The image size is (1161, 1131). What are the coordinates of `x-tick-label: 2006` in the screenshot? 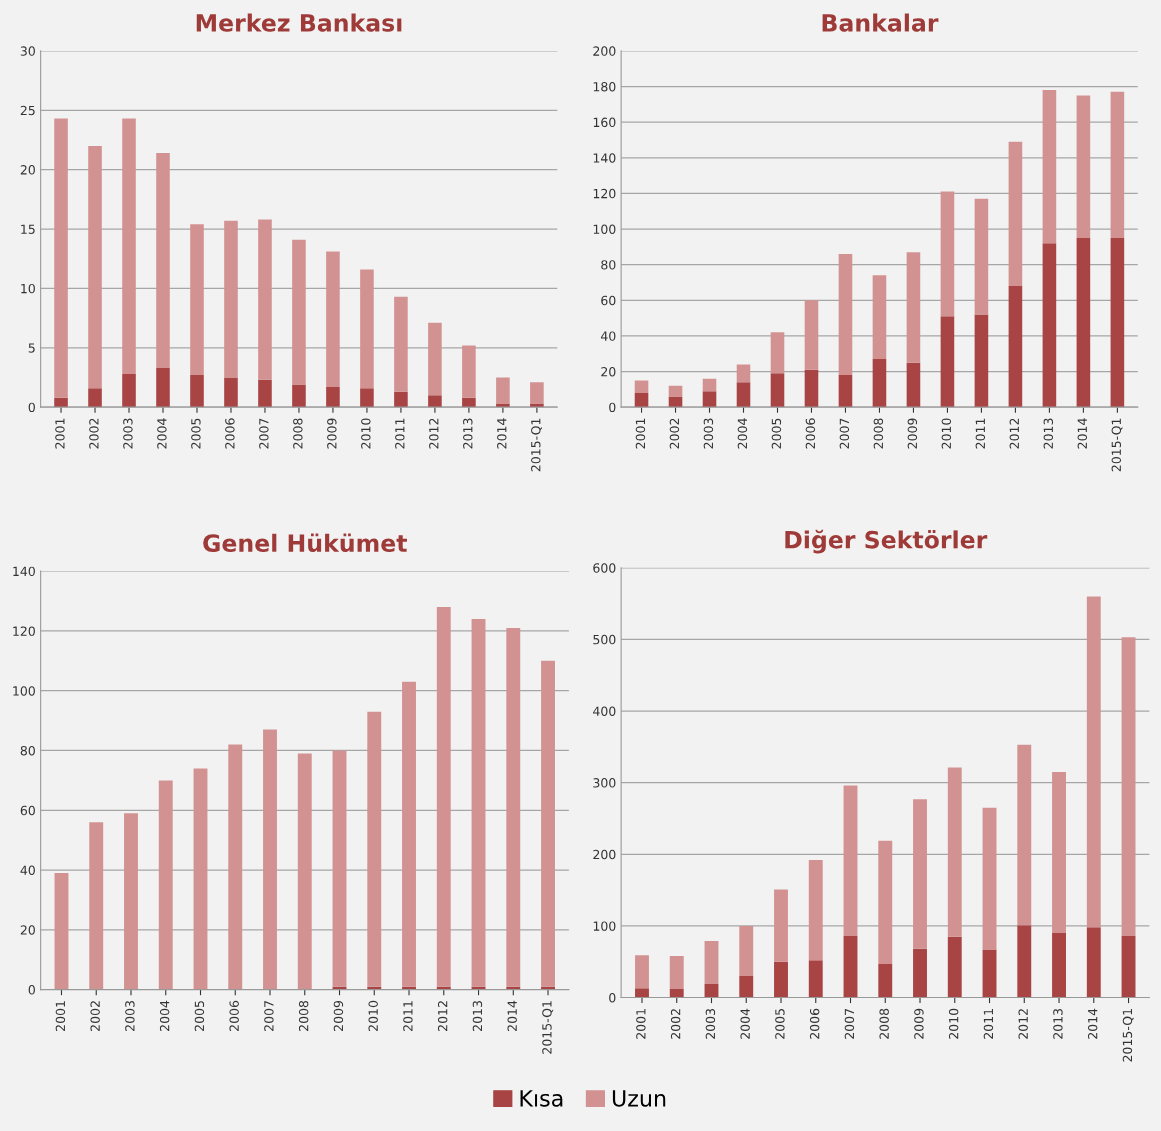 It's located at (814, 1023).